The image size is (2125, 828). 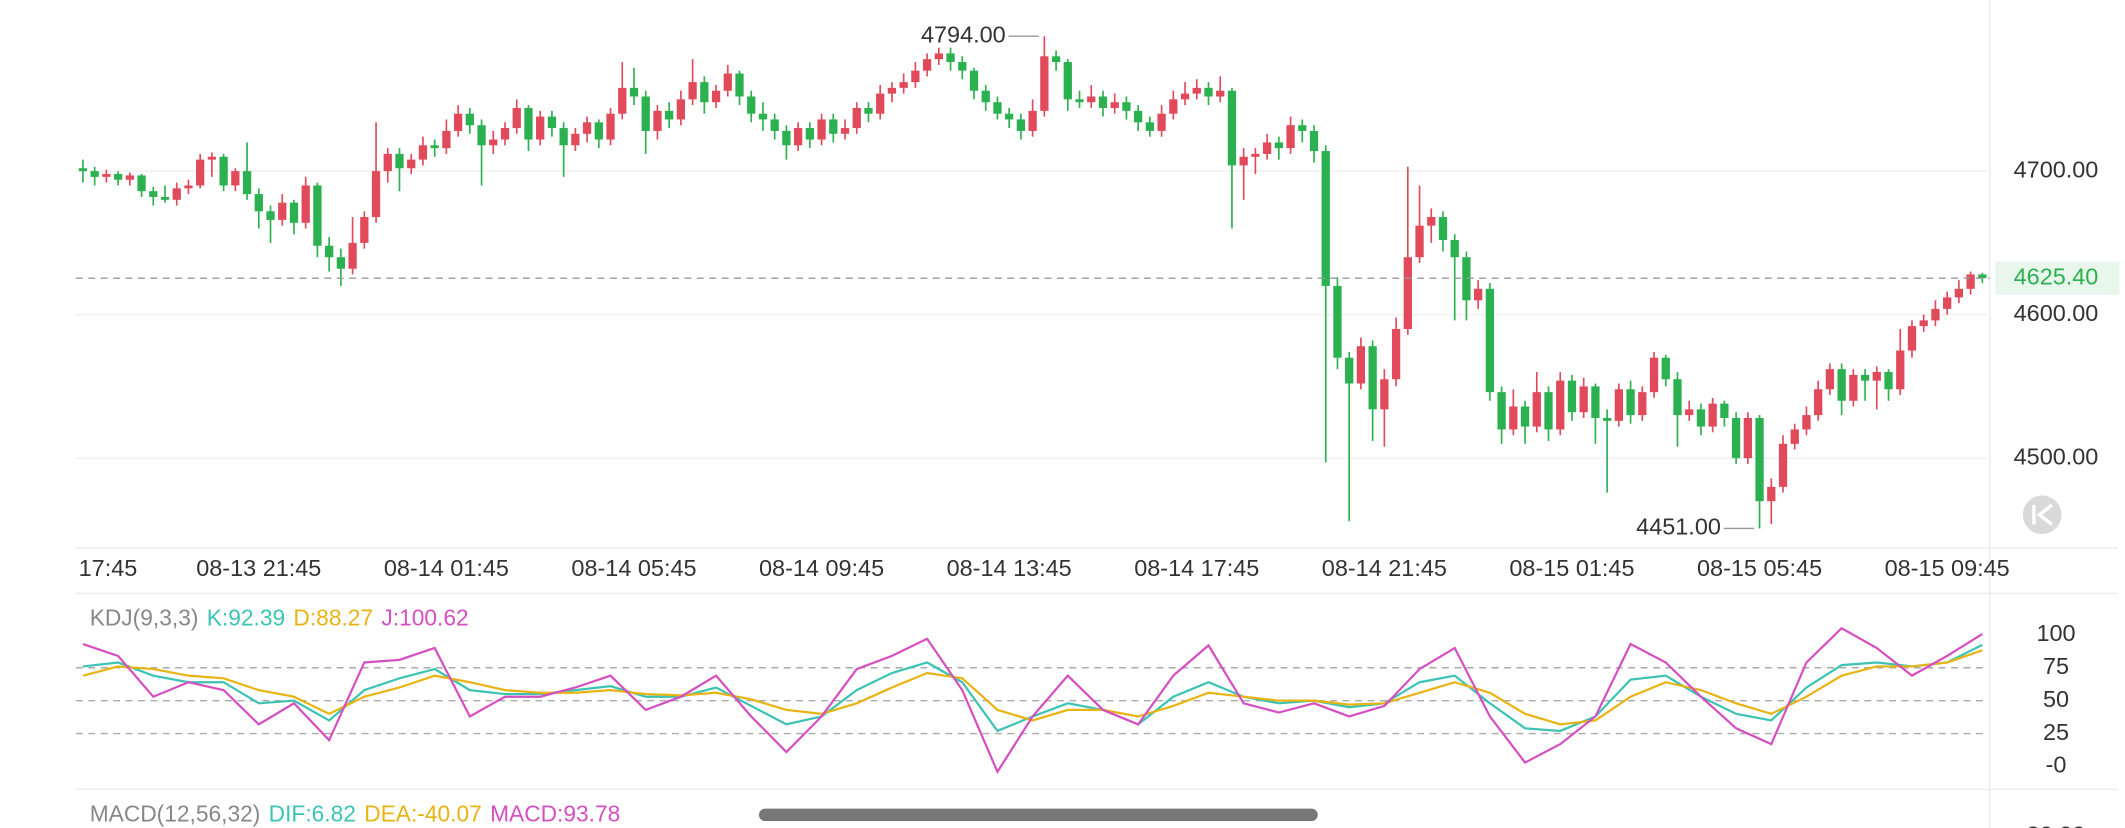 I want to click on y-tick-label: 25, so click(x=2056, y=732).